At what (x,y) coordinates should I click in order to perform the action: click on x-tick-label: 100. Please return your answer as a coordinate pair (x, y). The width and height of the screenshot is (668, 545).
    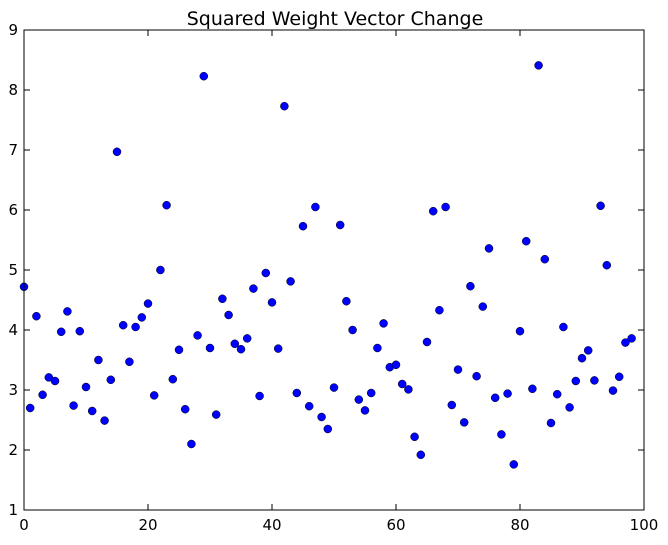
    Looking at the image, I should click on (644, 525).